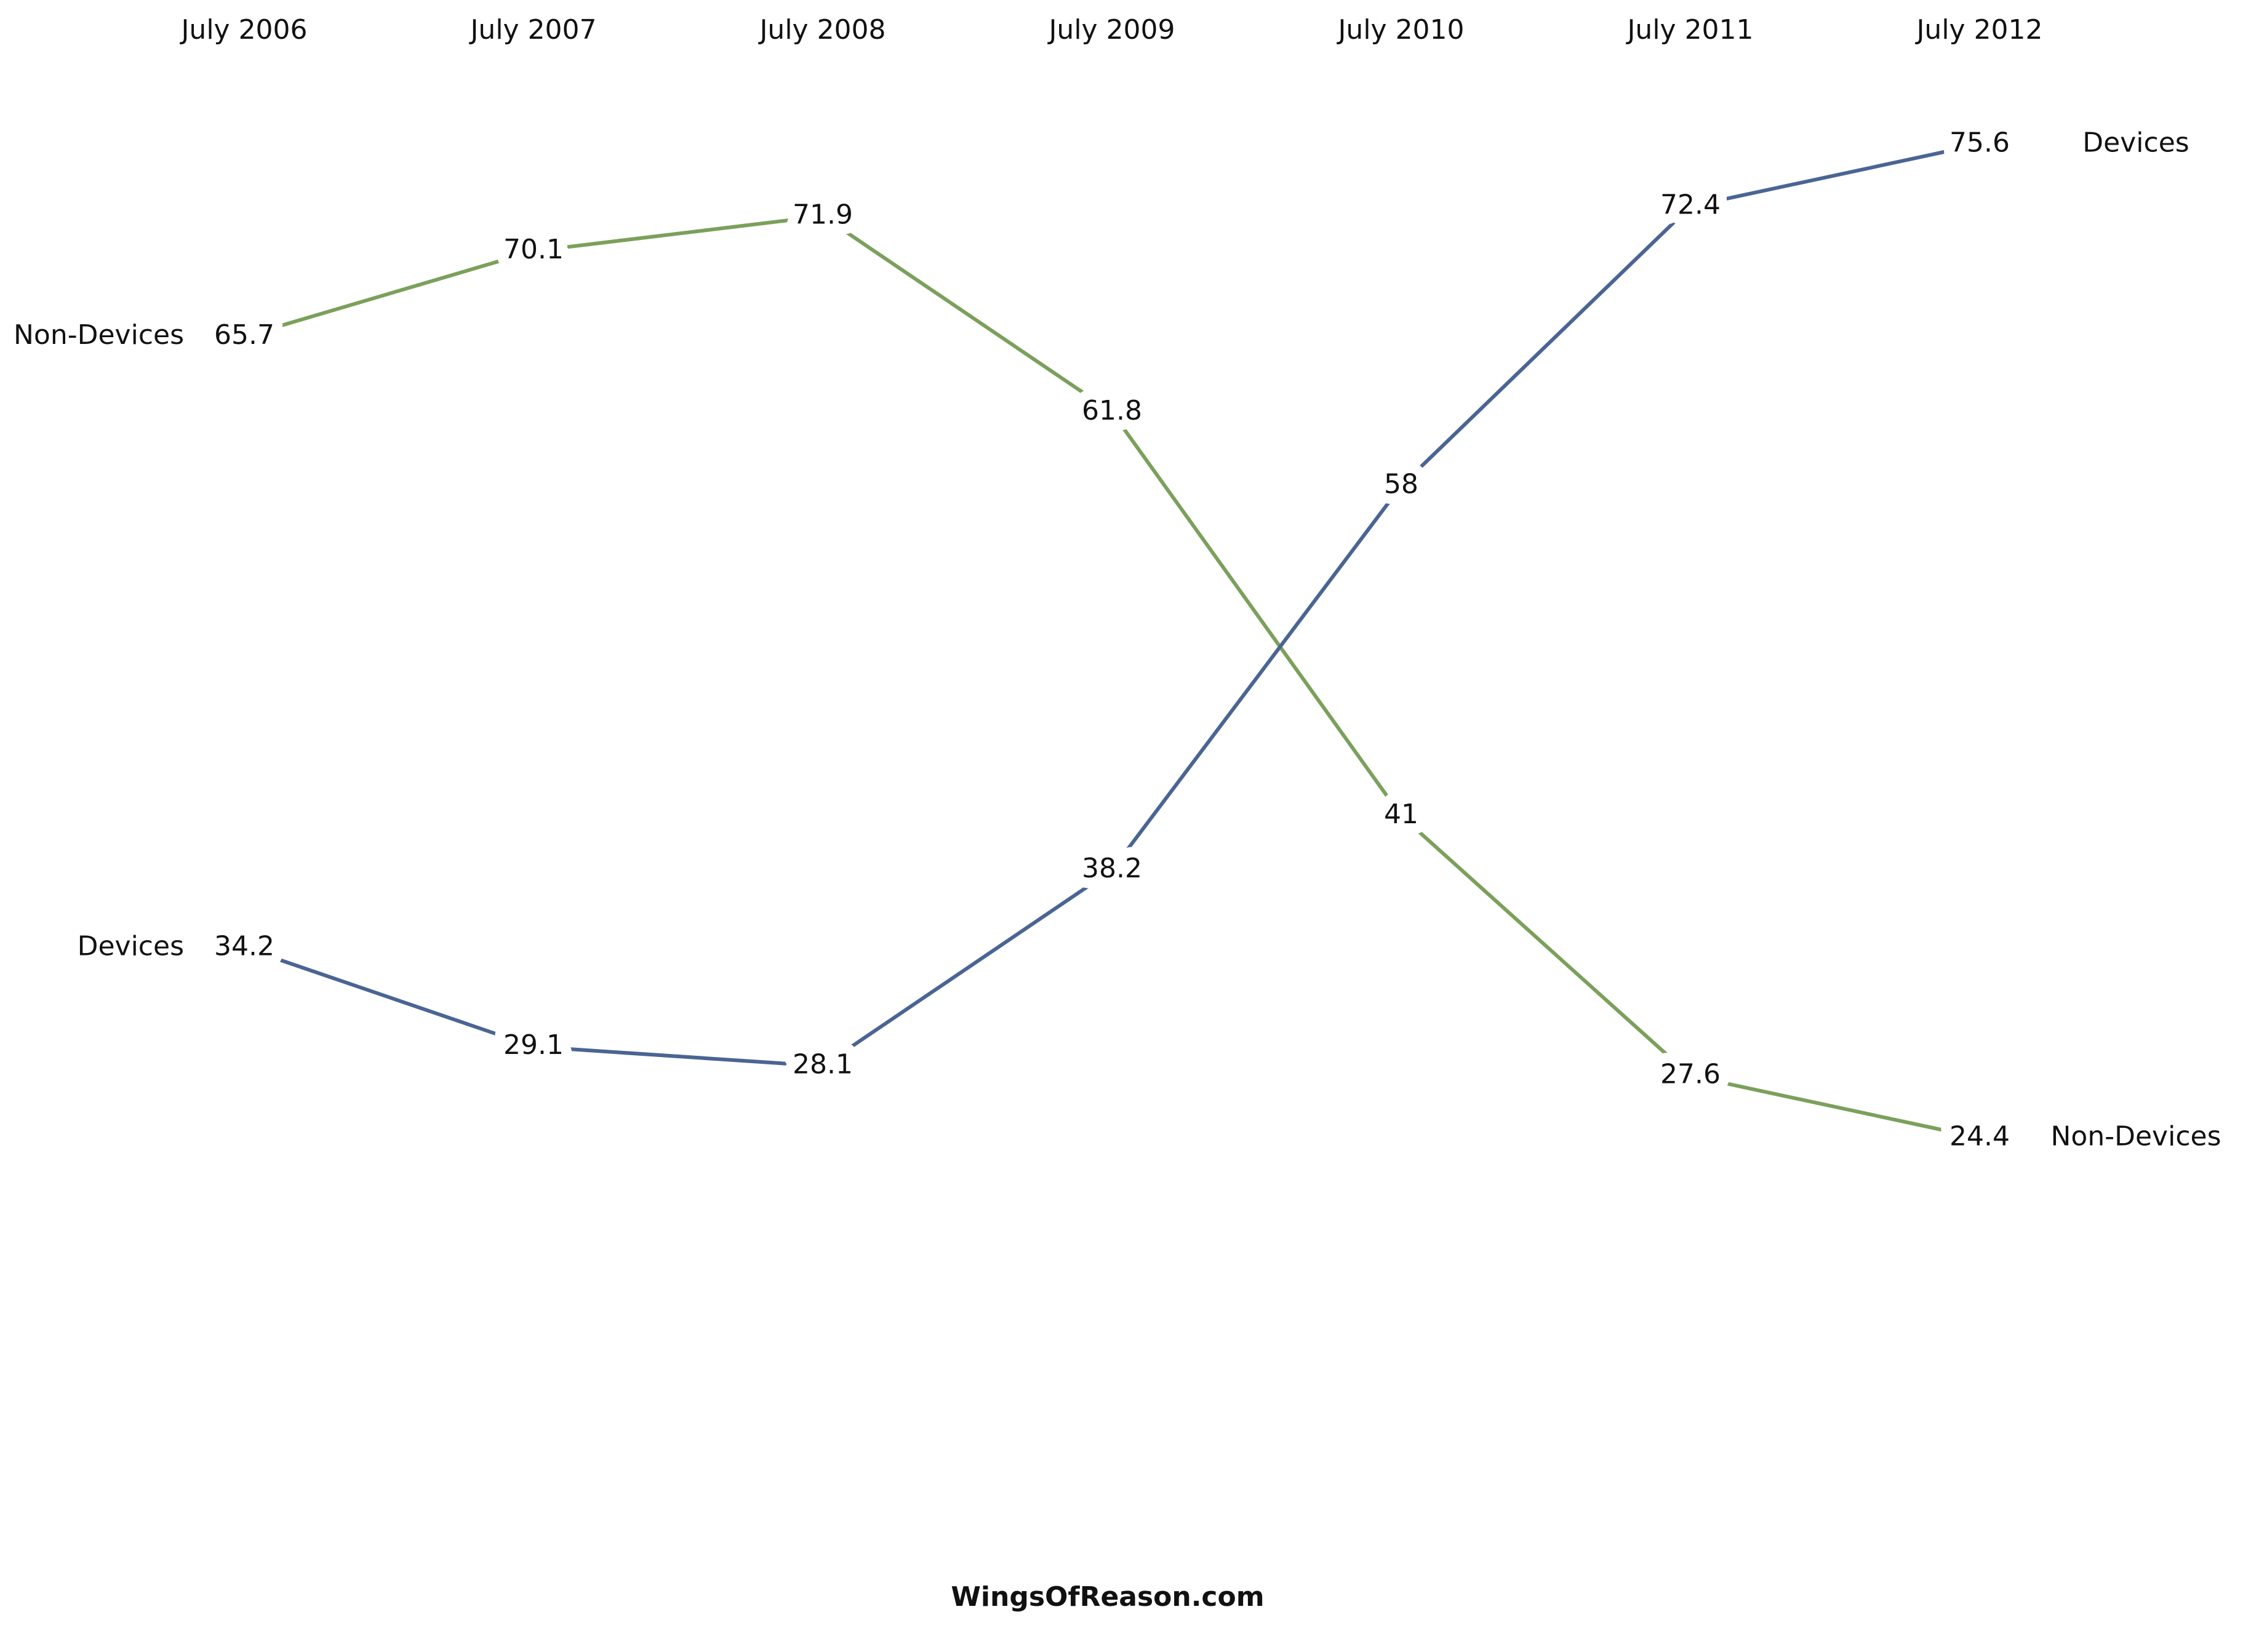 The image size is (2243, 1652). What do you see at coordinates (243, 30) in the screenshot?
I see `x-category-label: July 2006` at bounding box center [243, 30].